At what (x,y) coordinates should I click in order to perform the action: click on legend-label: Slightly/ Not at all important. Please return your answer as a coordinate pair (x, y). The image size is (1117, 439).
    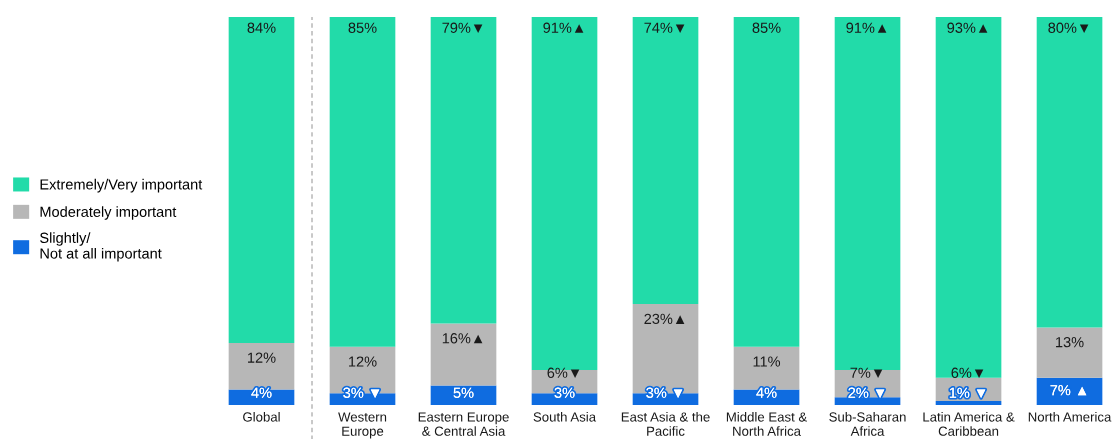
    Looking at the image, I should click on (101, 247).